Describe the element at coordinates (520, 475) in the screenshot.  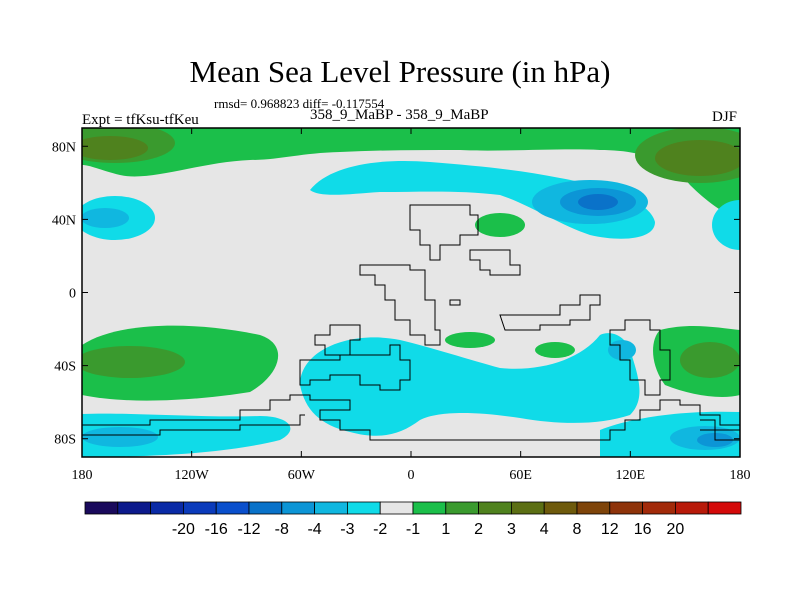
I see `lon-tick-label: 60E` at that location.